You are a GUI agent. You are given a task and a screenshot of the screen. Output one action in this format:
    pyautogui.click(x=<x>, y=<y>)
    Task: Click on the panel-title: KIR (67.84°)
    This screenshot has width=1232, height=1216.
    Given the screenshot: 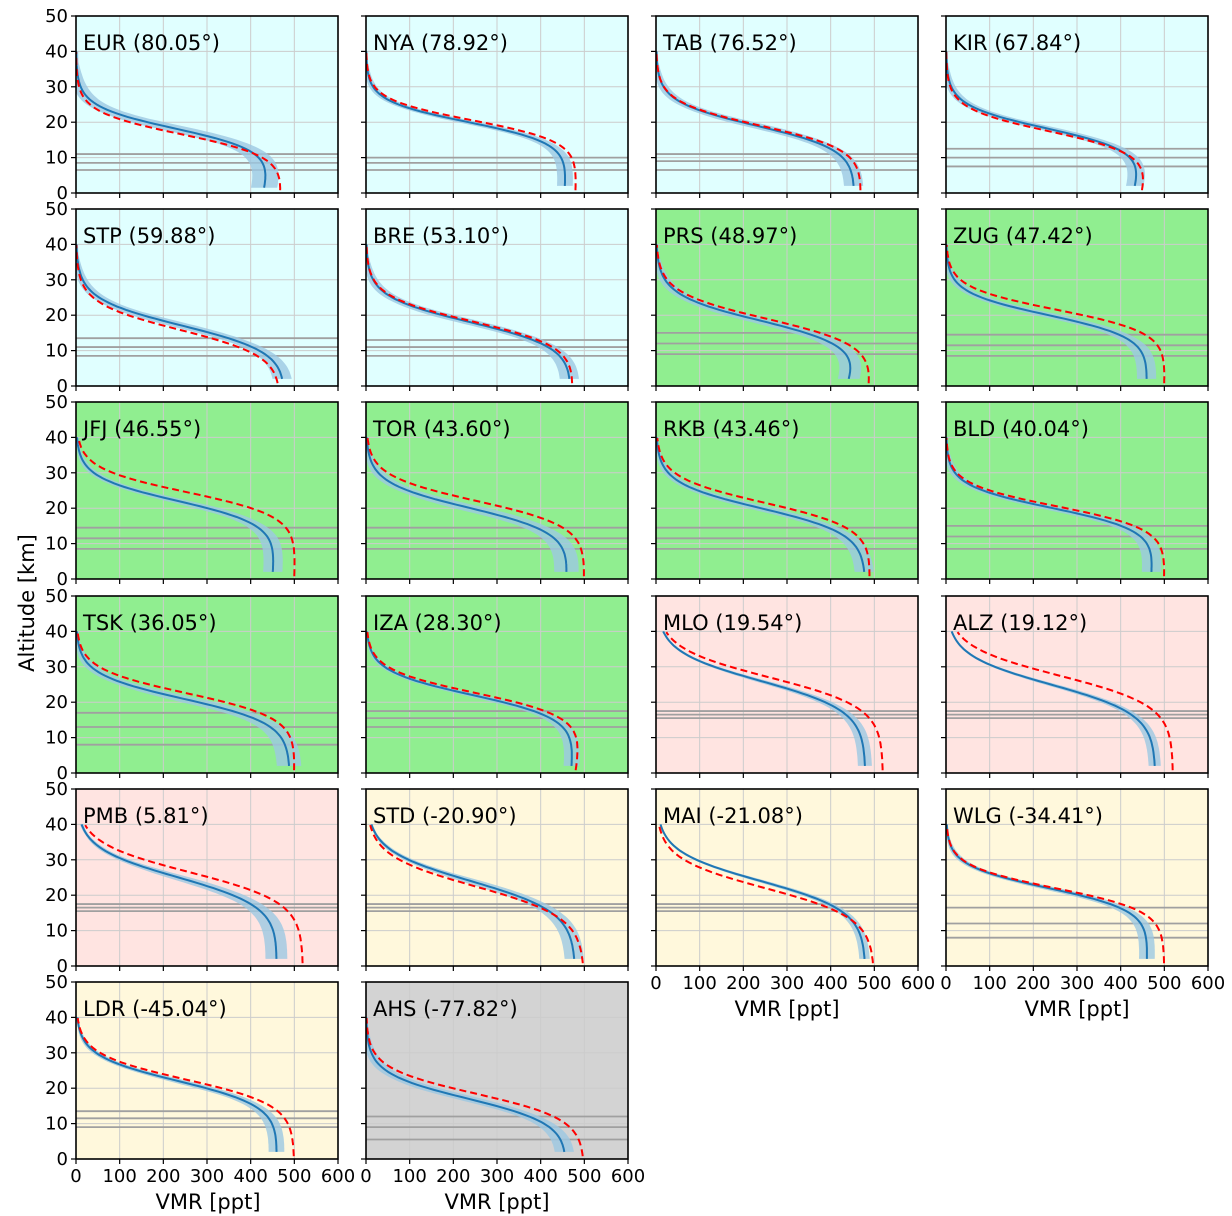 What is the action you would take?
    pyautogui.click(x=1017, y=43)
    